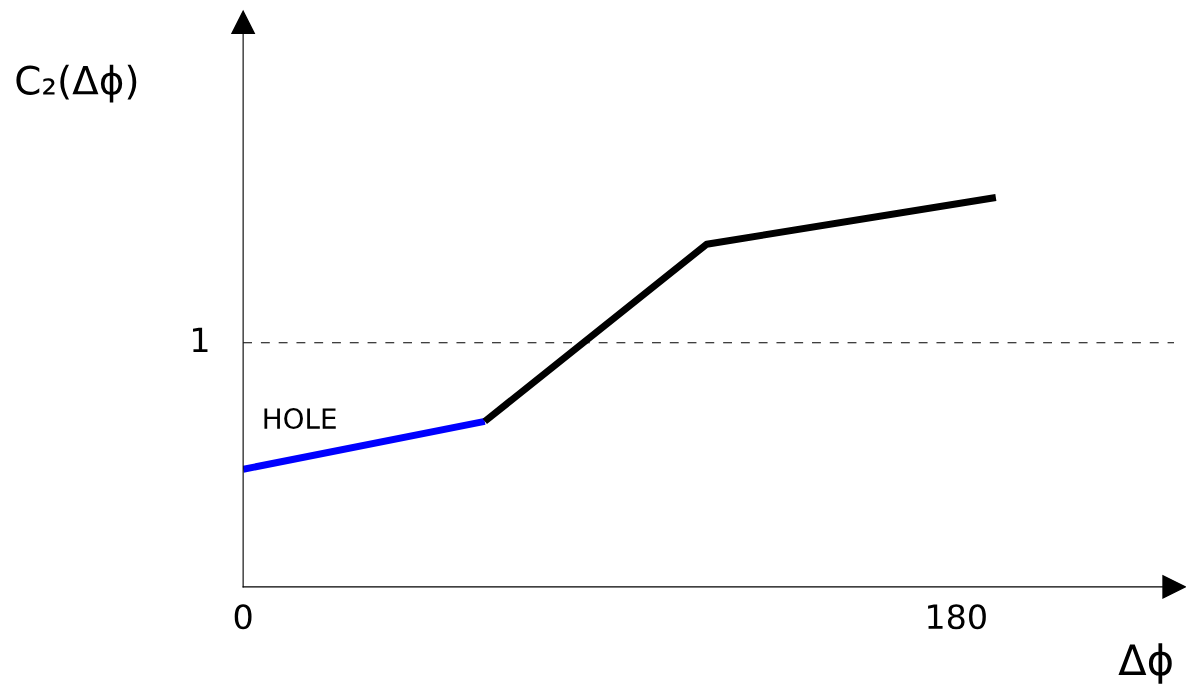 Image resolution: width=1186 pixels, height=697 pixels. Describe the element at coordinates (76, 83) in the screenshot. I see `y-axis-title: C₂(Δϕ)` at that location.